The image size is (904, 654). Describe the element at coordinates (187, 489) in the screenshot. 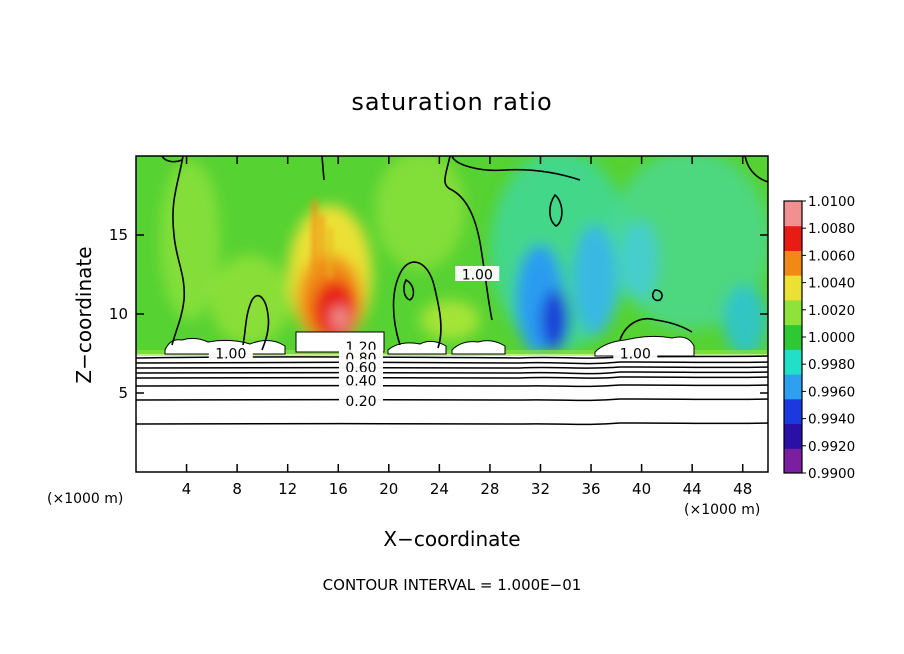

I see `x-tick-label-0: 4` at that location.